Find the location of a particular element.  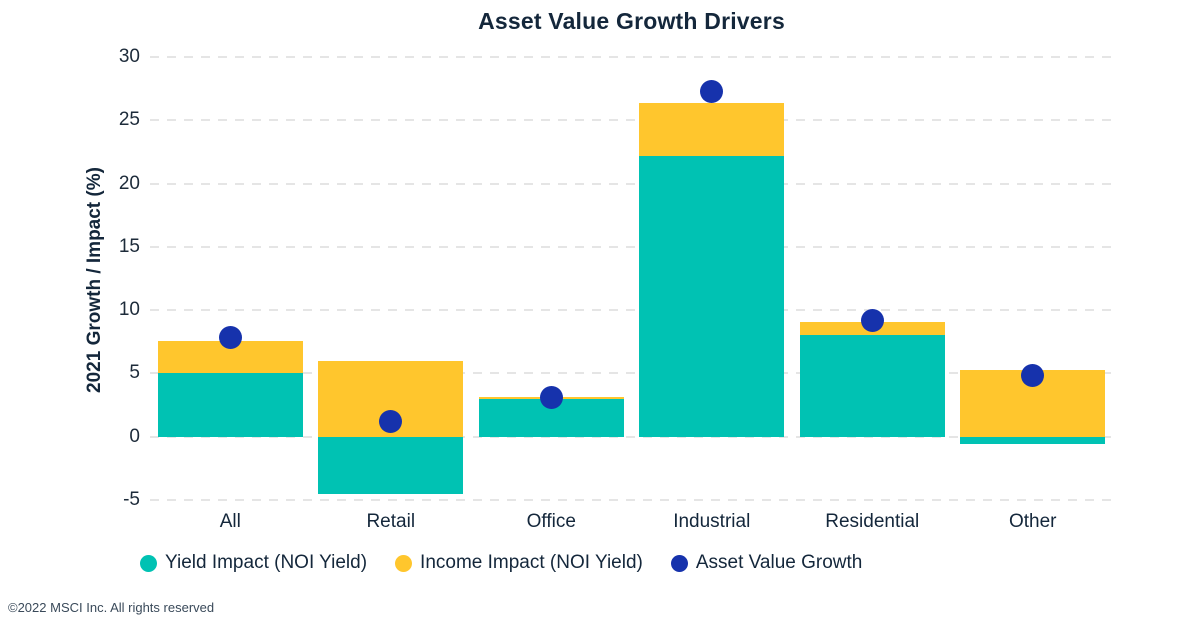

y-tick-label: 25 is located at coordinates (129, 120).